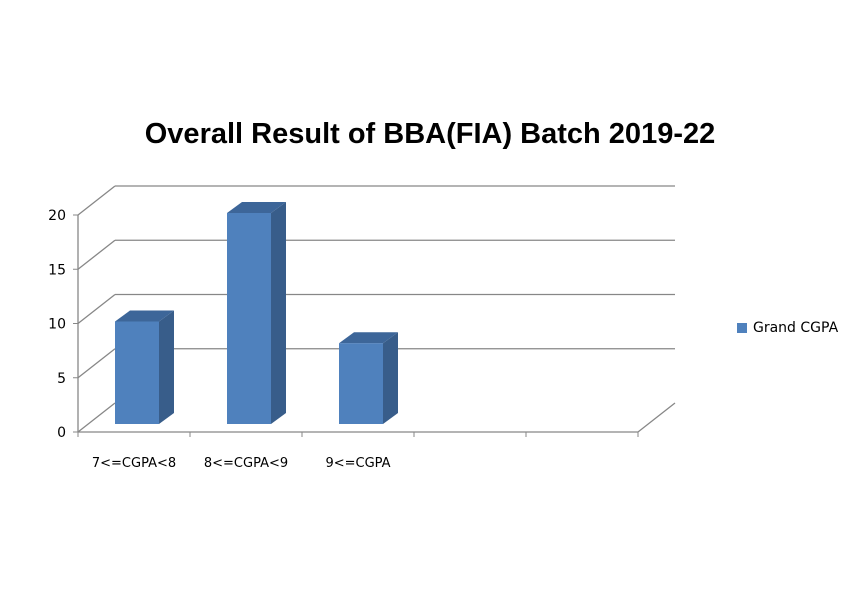 This screenshot has width=860, height=597. I want to click on legend-label: Grand CGPA, so click(796, 328).